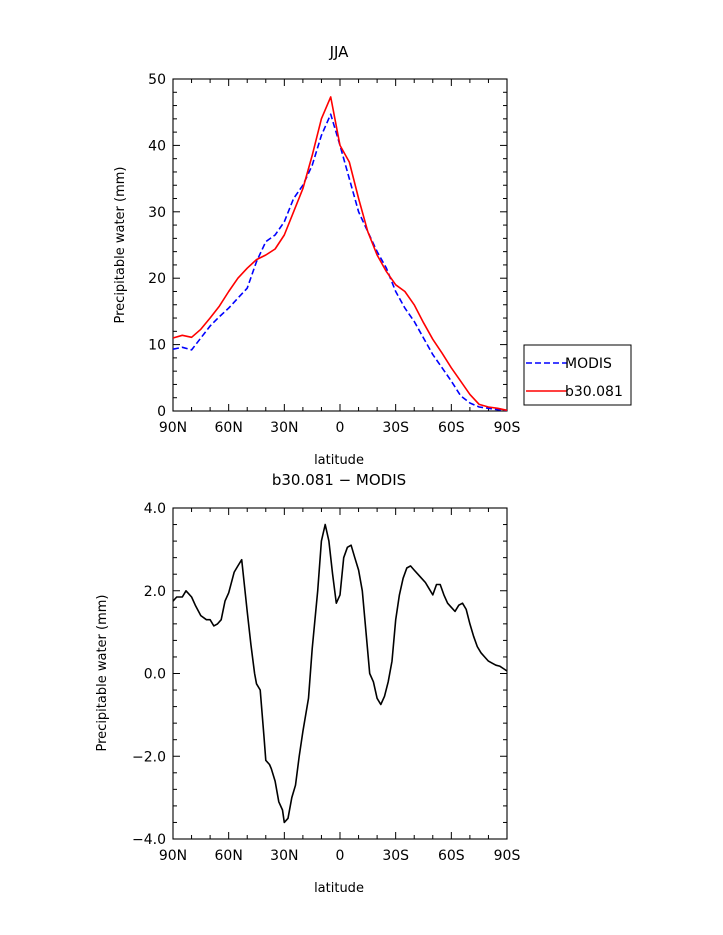  Describe the element at coordinates (507, 428) in the screenshot. I see `top-x-tick-label: 90S` at that location.